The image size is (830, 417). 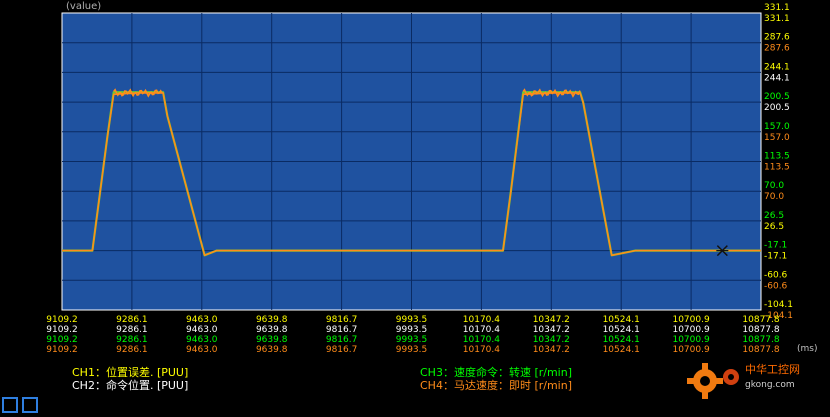 I want to click on y-axis-unit-label: (value), so click(x=84, y=6).